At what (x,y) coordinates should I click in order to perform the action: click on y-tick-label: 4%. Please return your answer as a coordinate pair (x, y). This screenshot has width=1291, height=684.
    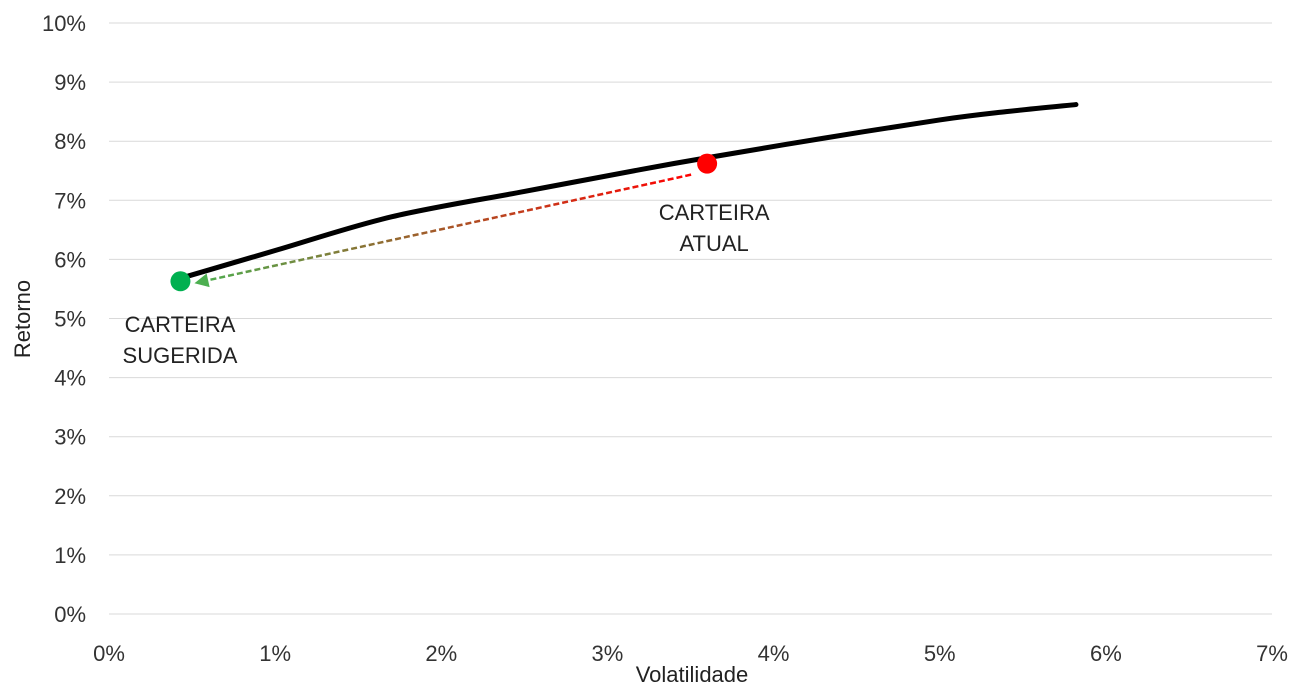
    Looking at the image, I should click on (70, 378).